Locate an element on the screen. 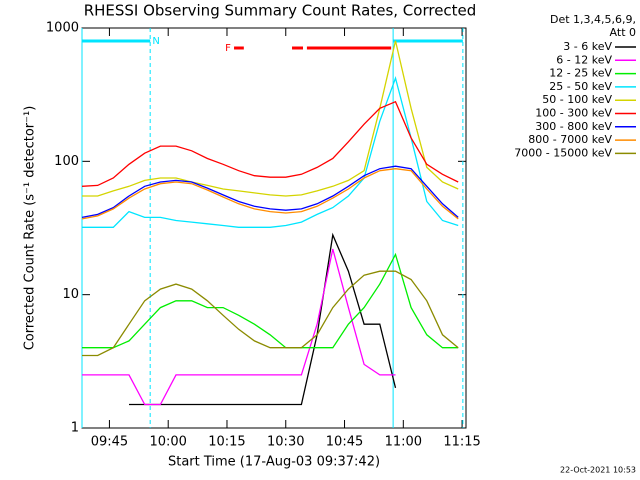 This screenshot has width=640, height=480. x-tick-label: 11:00 is located at coordinates (403, 442).